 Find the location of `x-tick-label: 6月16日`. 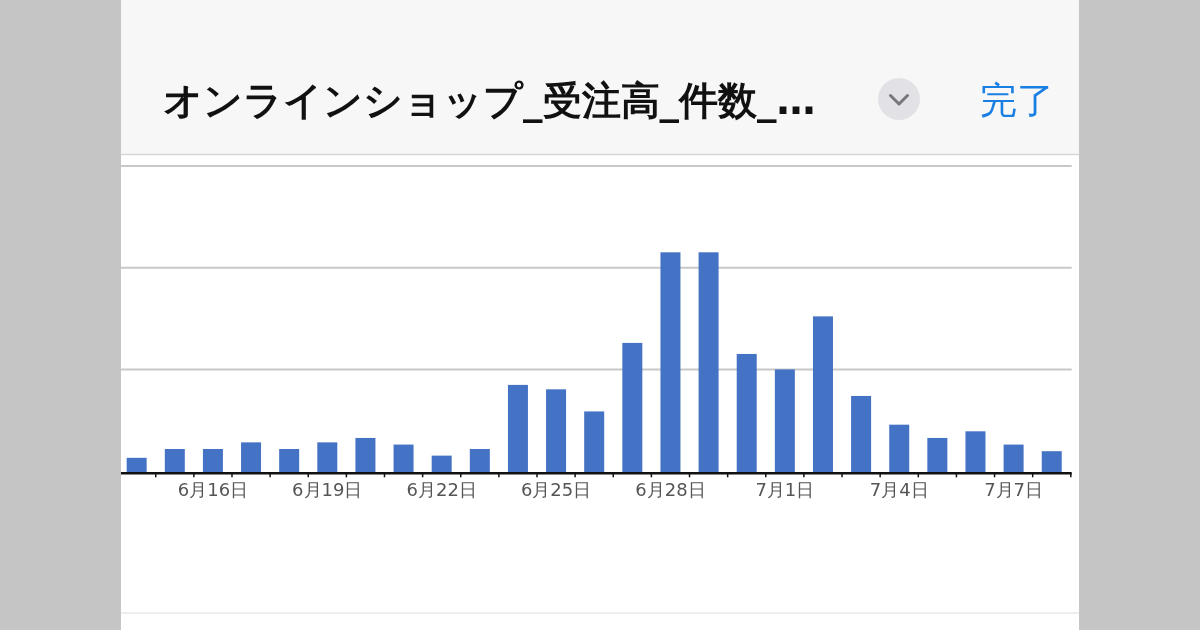

x-tick-label: 6月16日 is located at coordinates (213, 489).